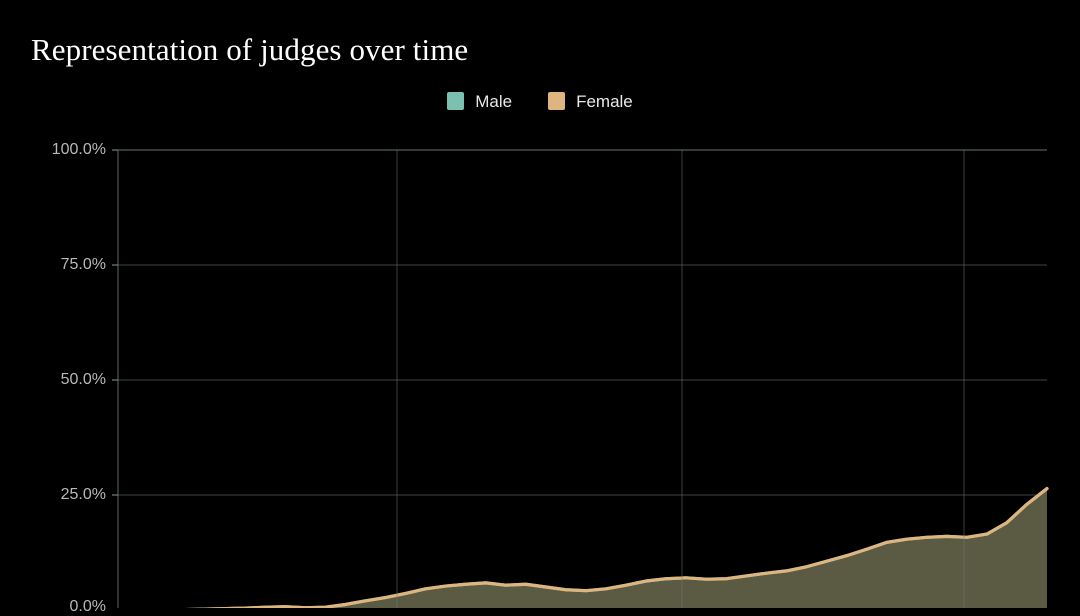 The width and height of the screenshot is (1080, 616). Describe the element at coordinates (78, 149) in the screenshot. I see `ytick-label-100: 100.0%` at that location.